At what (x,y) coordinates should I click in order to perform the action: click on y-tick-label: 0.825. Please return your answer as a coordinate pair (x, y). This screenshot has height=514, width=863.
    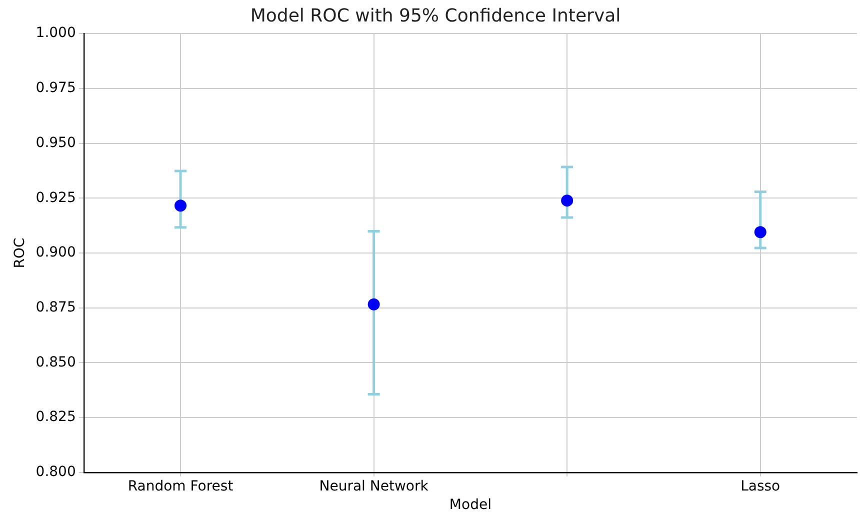
    Looking at the image, I should click on (56, 417).